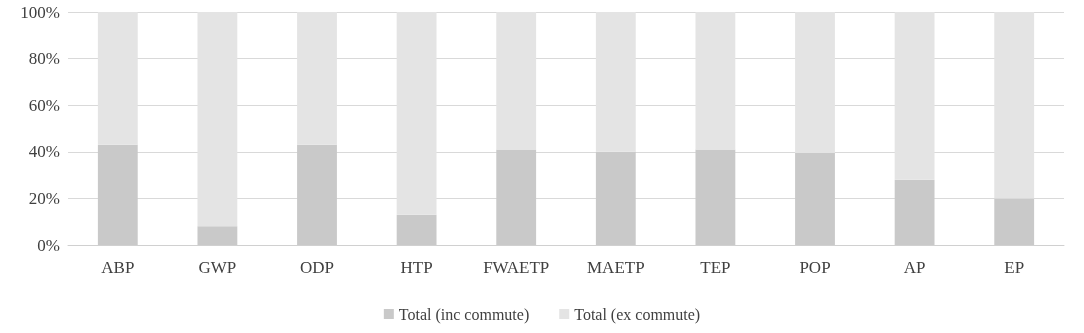 The height and width of the screenshot is (333, 1084). Describe the element at coordinates (118, 267) in the screenshot. I see `x-tick-label: ABP` at that location.